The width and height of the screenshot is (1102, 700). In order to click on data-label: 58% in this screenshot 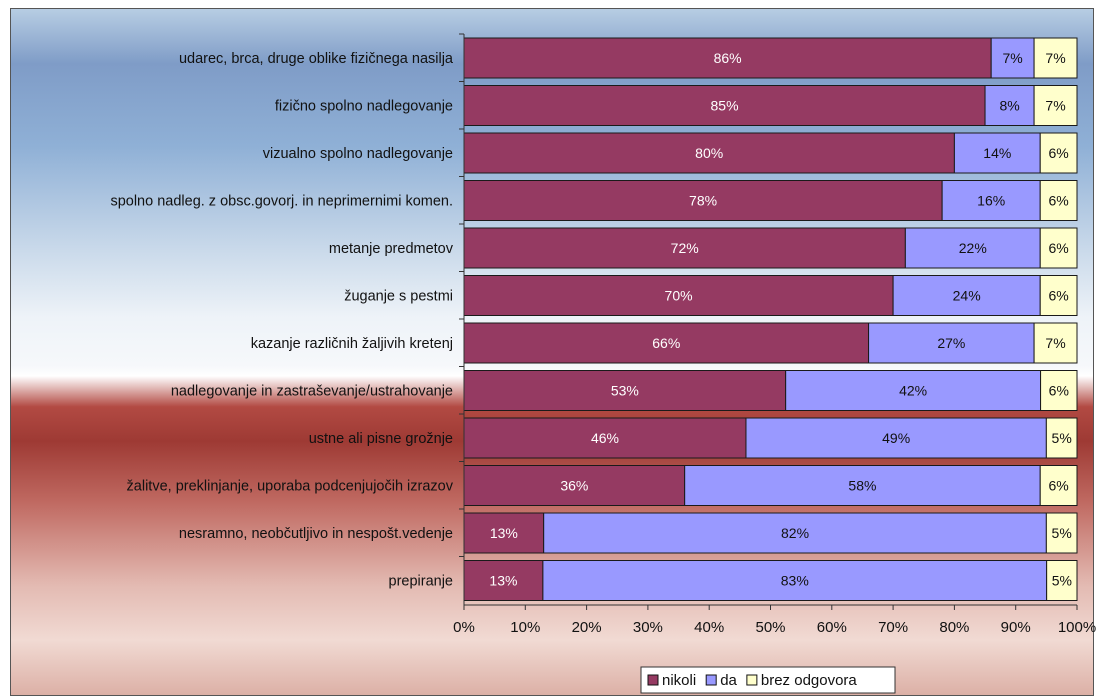, I will do `click(862, 486)`.